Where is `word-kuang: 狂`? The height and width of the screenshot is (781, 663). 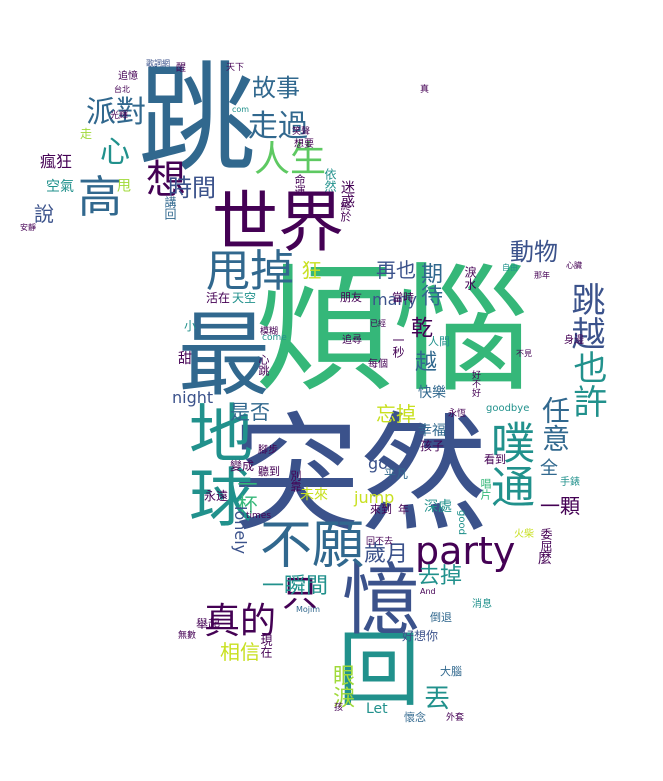
word-kuang: 狂 is located at coordinates (310, 270).